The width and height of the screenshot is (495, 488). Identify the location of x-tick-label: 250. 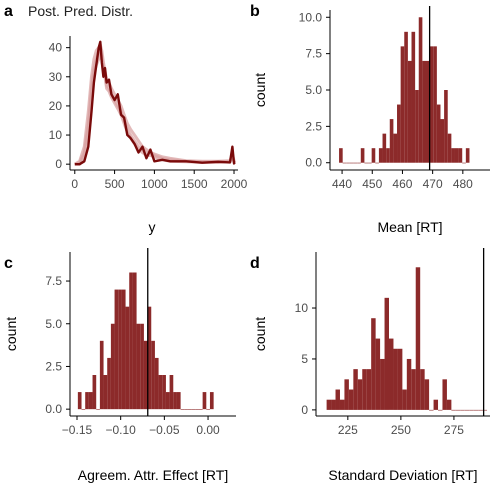
(401, 430).